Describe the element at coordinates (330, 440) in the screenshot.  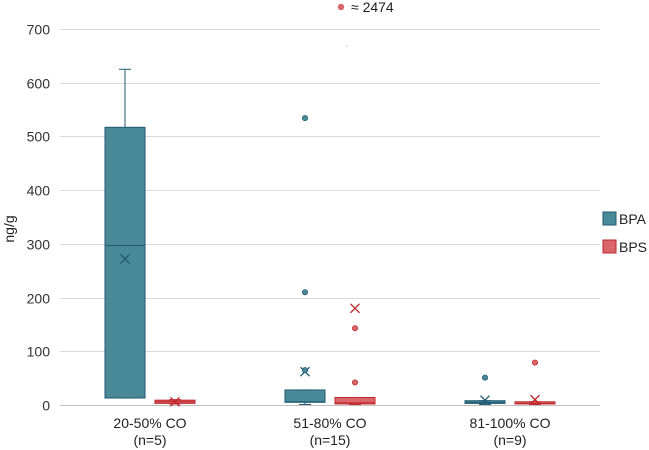
I see `x-category-count: (n=15)` at that location.